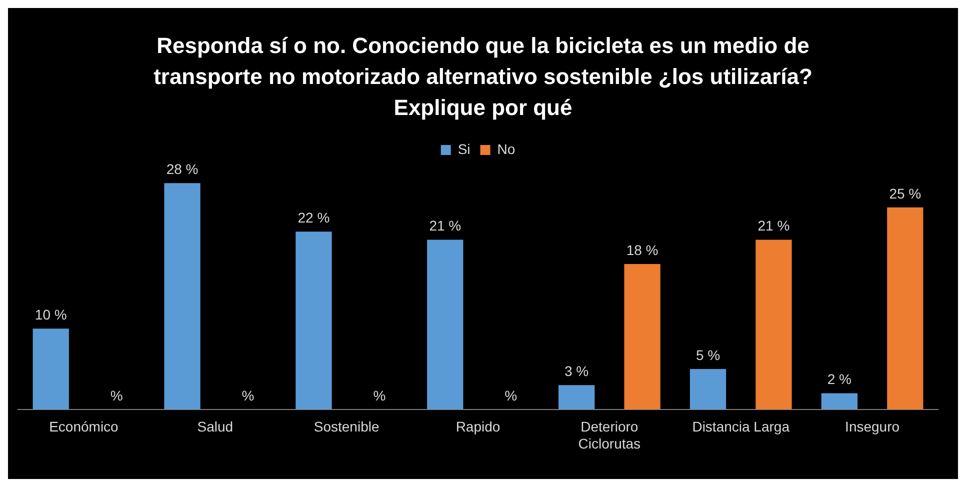 The width and height of the screenshot is (966, 487). What do you see at coordinates (464, 148) in the screenshot?
I see `legend-label: Si` at bounding box center [464, 148].